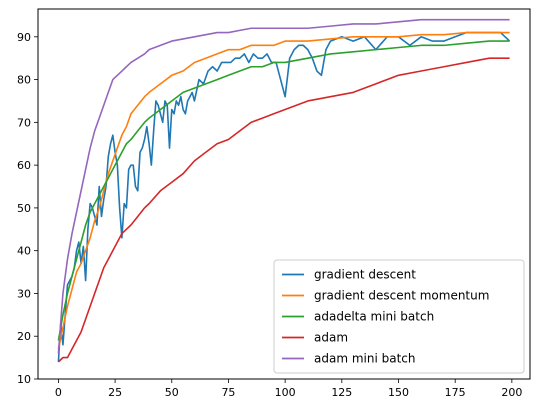  What do you see at coordinates (24, 208) in the screenshot?
I see `y-tick-label: 50` at bounding box center [24, 208].